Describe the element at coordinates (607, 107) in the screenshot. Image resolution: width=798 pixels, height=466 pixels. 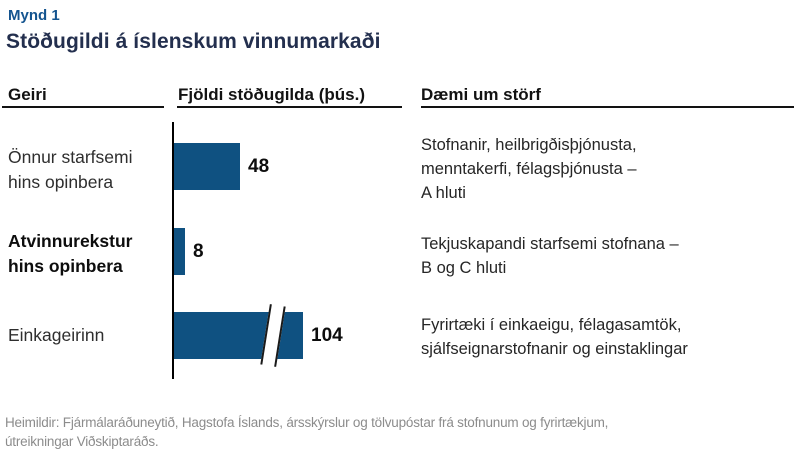
I see `header-underline-examples` at that location.